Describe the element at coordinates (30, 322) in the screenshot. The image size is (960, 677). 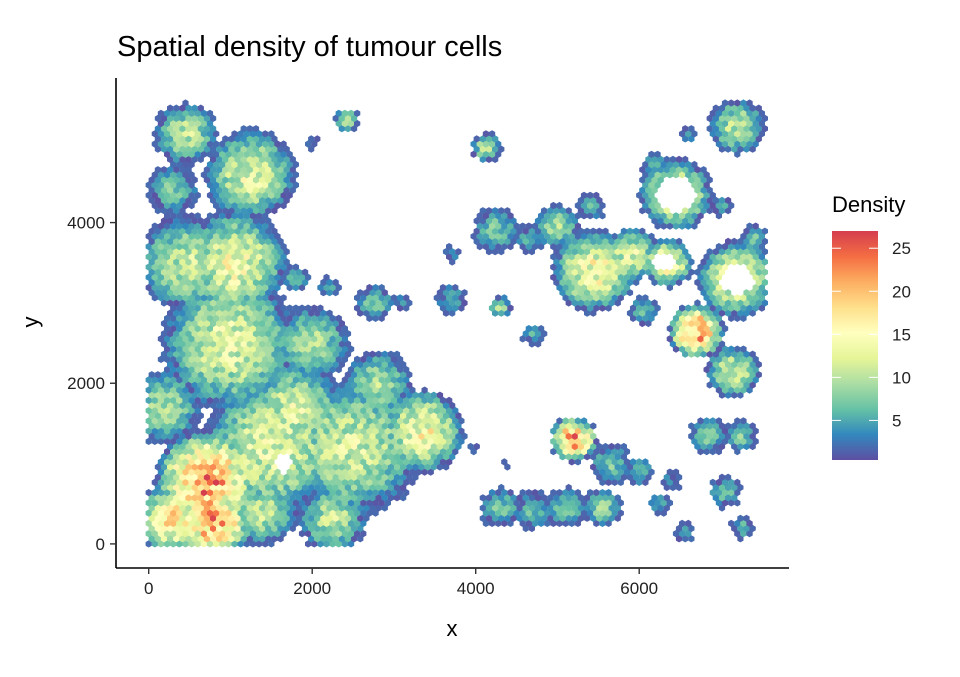
I see `y-axis-label: y` at that location.